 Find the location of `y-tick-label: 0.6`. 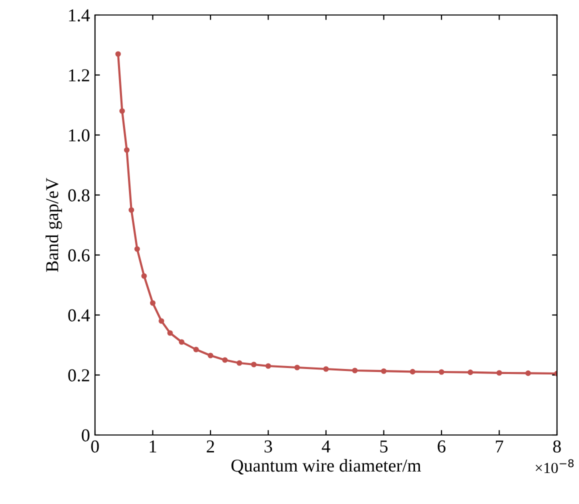

y-tick-label: 0.6 is located at coordinates (79, 255).